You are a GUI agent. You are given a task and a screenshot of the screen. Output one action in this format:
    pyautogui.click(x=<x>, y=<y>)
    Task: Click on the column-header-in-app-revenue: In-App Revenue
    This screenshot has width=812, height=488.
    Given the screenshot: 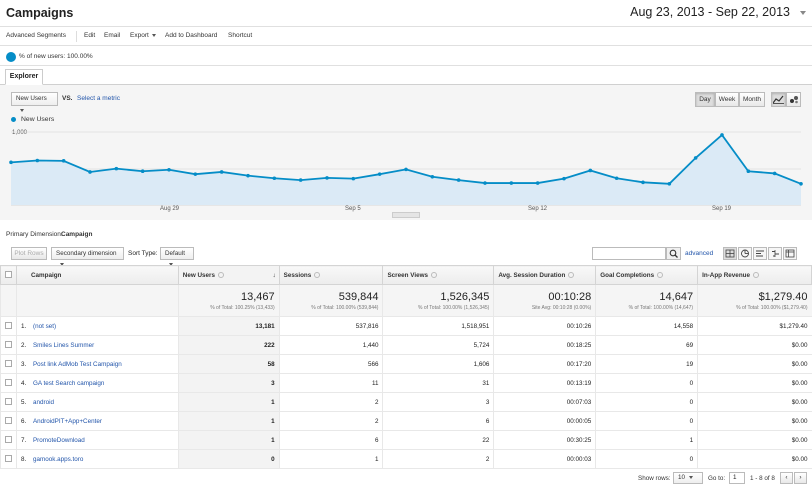 What is the action you would take?
    pyautogui.click(x=754, y=275)
    